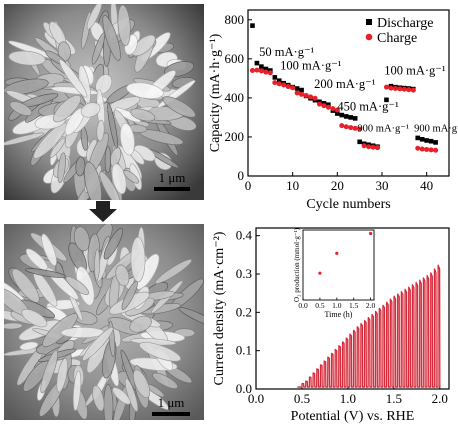  I want to click on y-tick-label: 0.2, so click(244, 311).